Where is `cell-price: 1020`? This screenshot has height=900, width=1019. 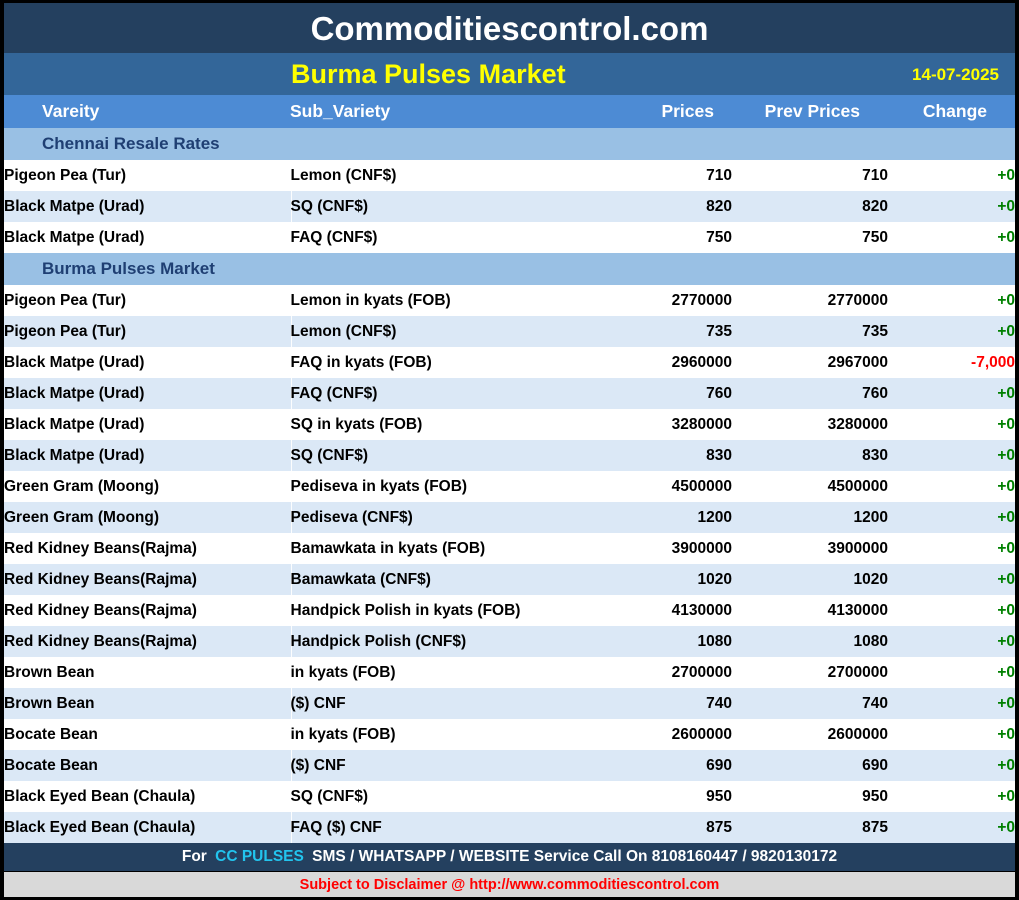
cell-price: 1020 is located at coordinates (661, 579).